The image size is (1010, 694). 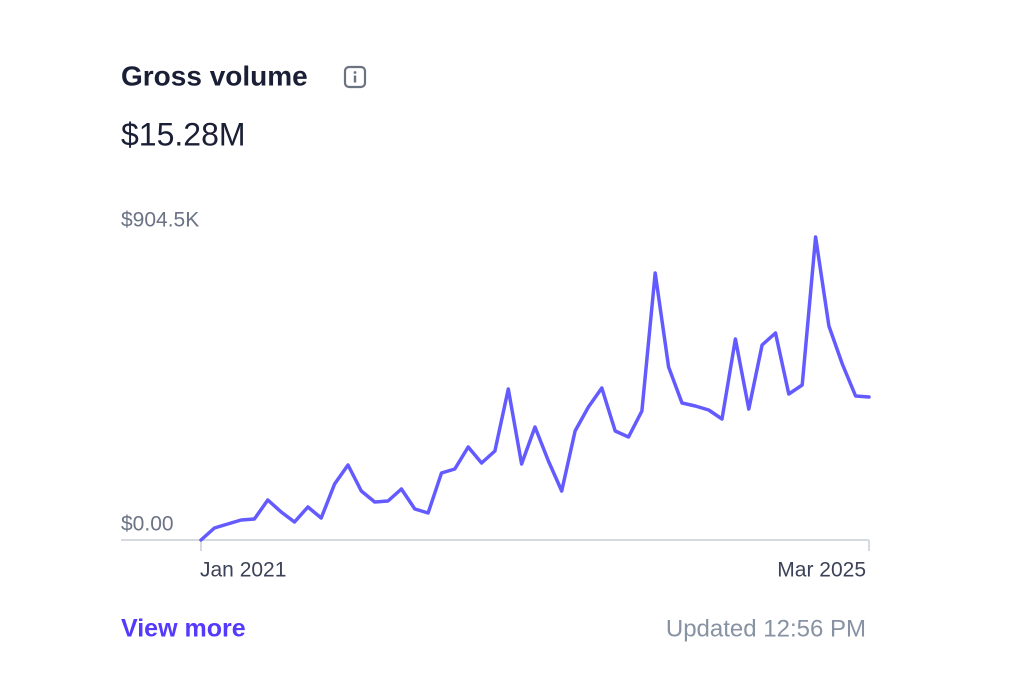 I want to click on info-icon, so click(x=355, y=77).